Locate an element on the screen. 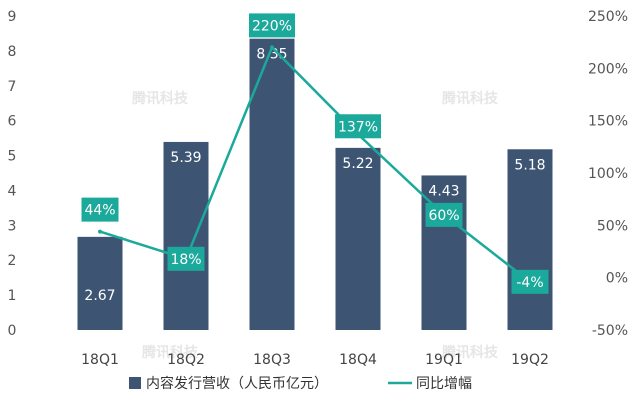  left-tick-label: 0 is located at coordinates (12, 331).